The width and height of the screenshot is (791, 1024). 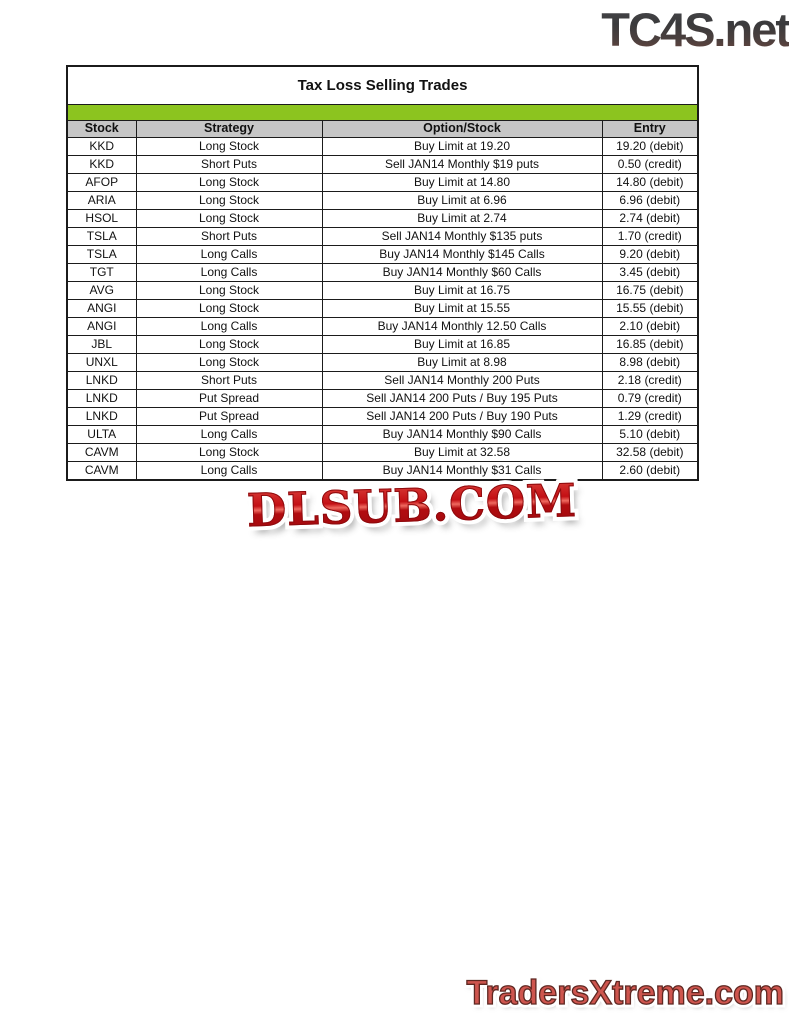 I want to click on cell-entry: 5.10 (debit), so click(x=650, y=434).